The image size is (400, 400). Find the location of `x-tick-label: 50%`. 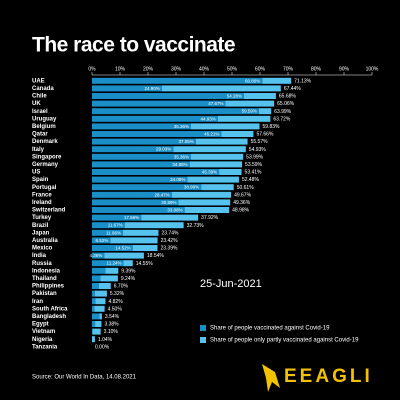

x-tick-label: 50% is located at coordinates (232, 69).